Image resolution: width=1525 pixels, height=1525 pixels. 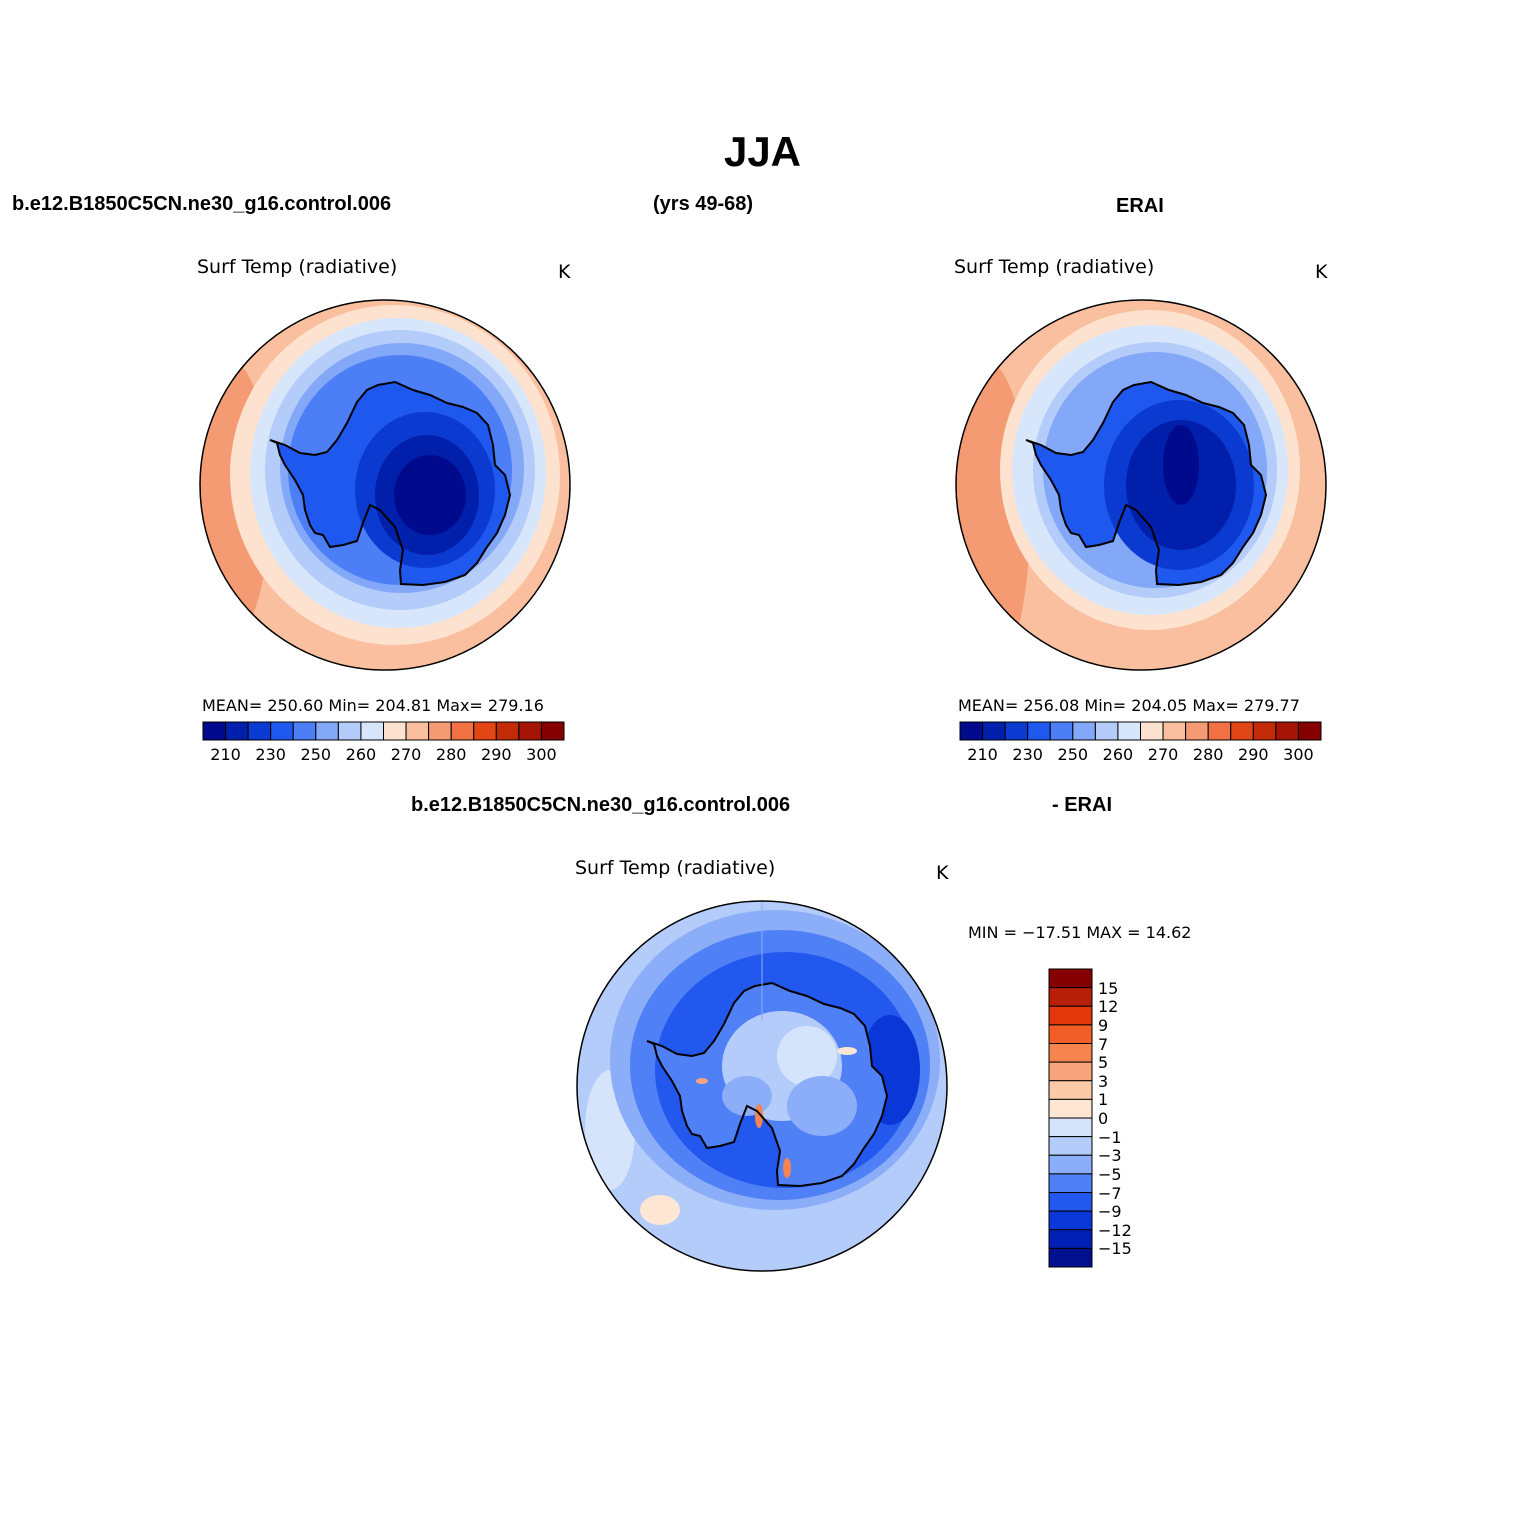 I want to click on model-stats: MEAN= 250.60 Min= 204.81 Max= 279.16, so click(x=373, y=705).